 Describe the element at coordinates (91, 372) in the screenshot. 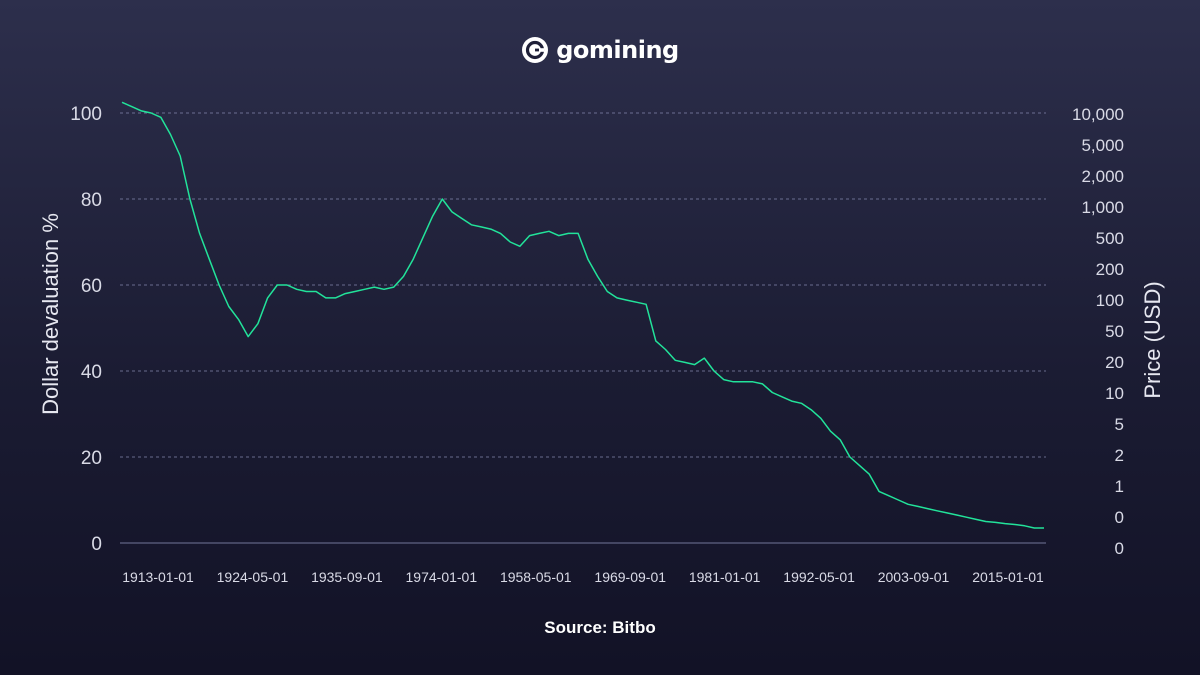

I see `y-tick-label: 40` at that location.